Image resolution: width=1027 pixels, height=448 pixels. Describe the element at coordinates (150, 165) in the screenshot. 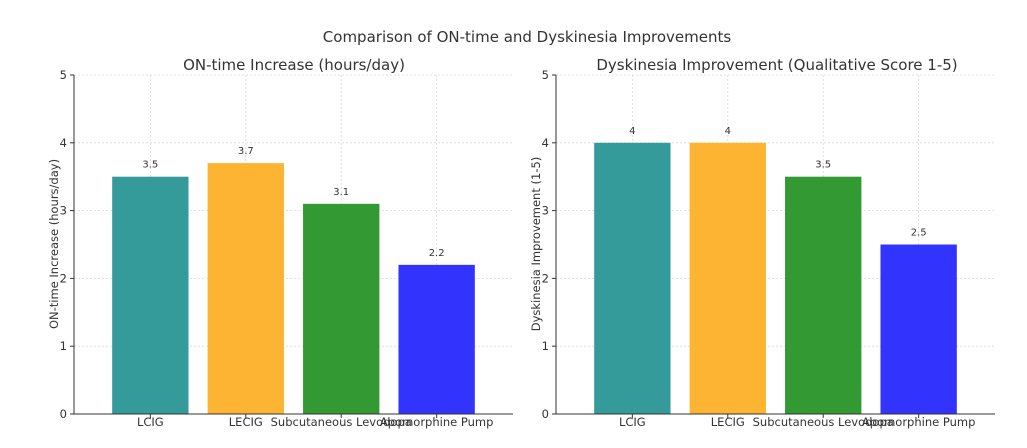

I see `on-time-data-label: 3.5` at that location.